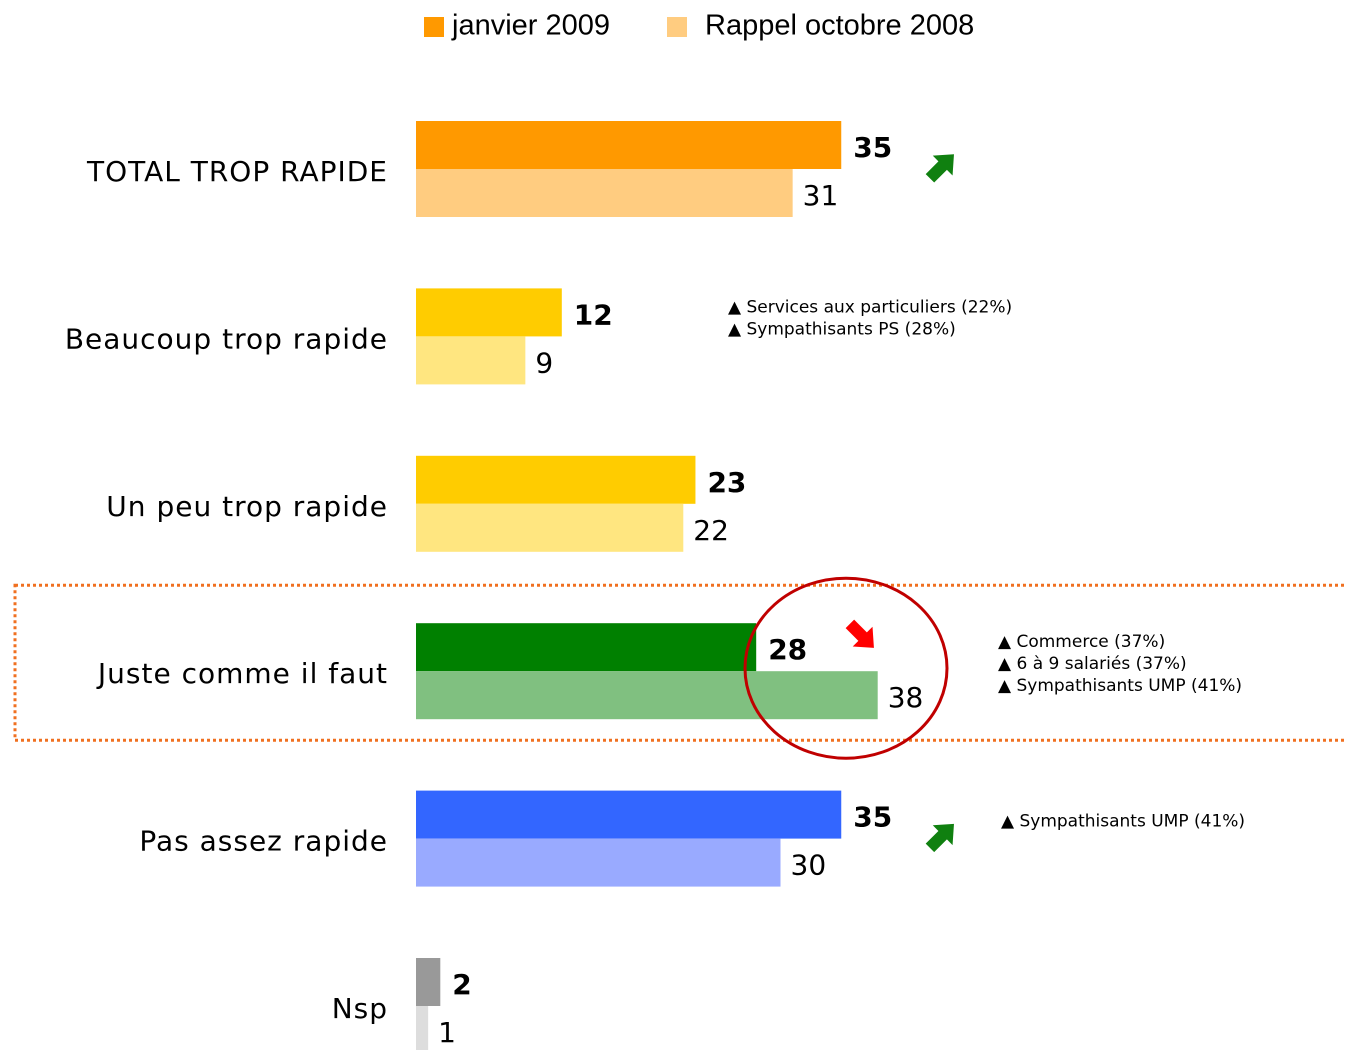 The height and width of the screenshot is (1050, 1346). What do you see at coordinates (1081, 642) in the screenshot?
I see `annotation: ▲ Commerce (37%)` at bounding box center [1081, 642].